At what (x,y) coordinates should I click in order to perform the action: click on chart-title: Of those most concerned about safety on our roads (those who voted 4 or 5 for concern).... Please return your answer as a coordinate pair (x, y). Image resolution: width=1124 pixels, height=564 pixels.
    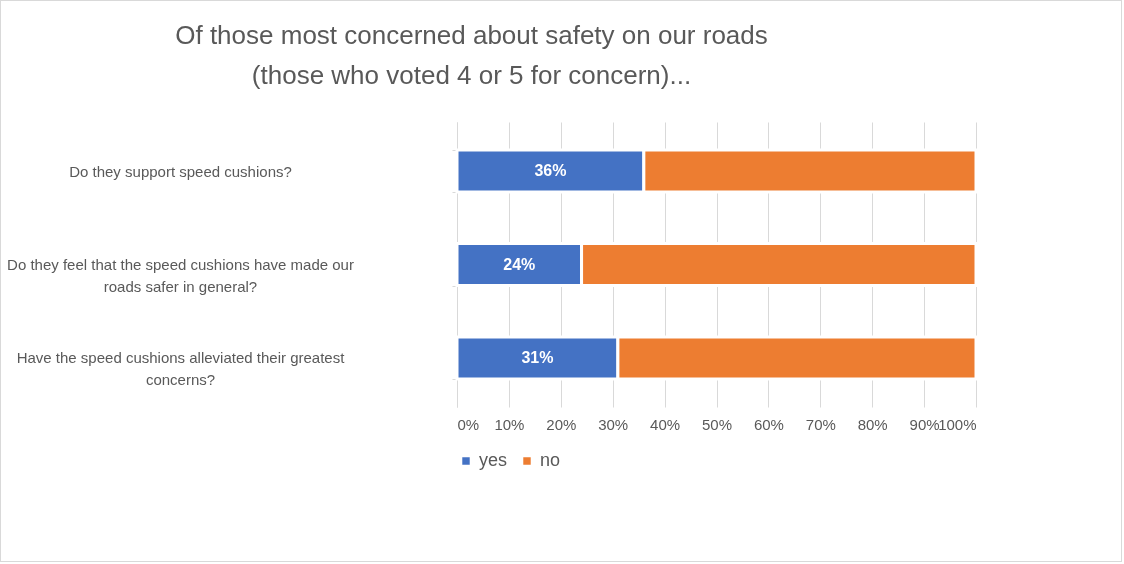
    Looking at the image, I should click on (471, 55).